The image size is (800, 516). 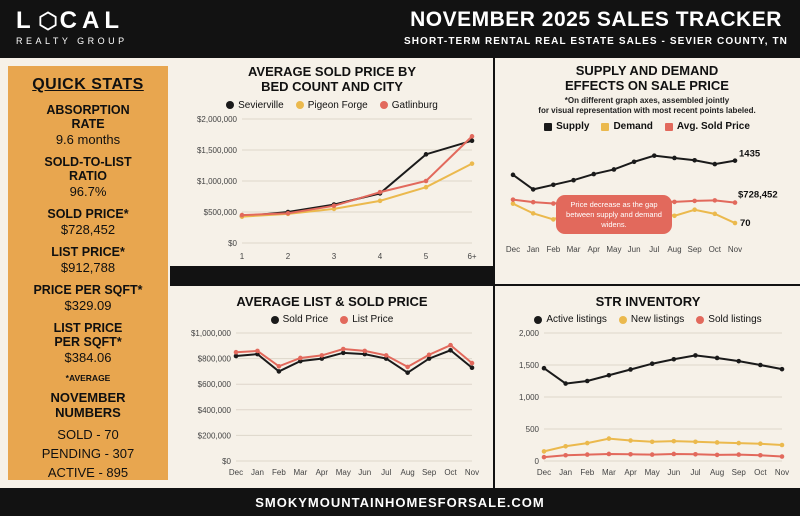 What do you see at coordinates (596, 19) in the screenshot?
I see `page-title: NOVEMBER 2025 SALES TRACKER` at bounding box center [596, 19].